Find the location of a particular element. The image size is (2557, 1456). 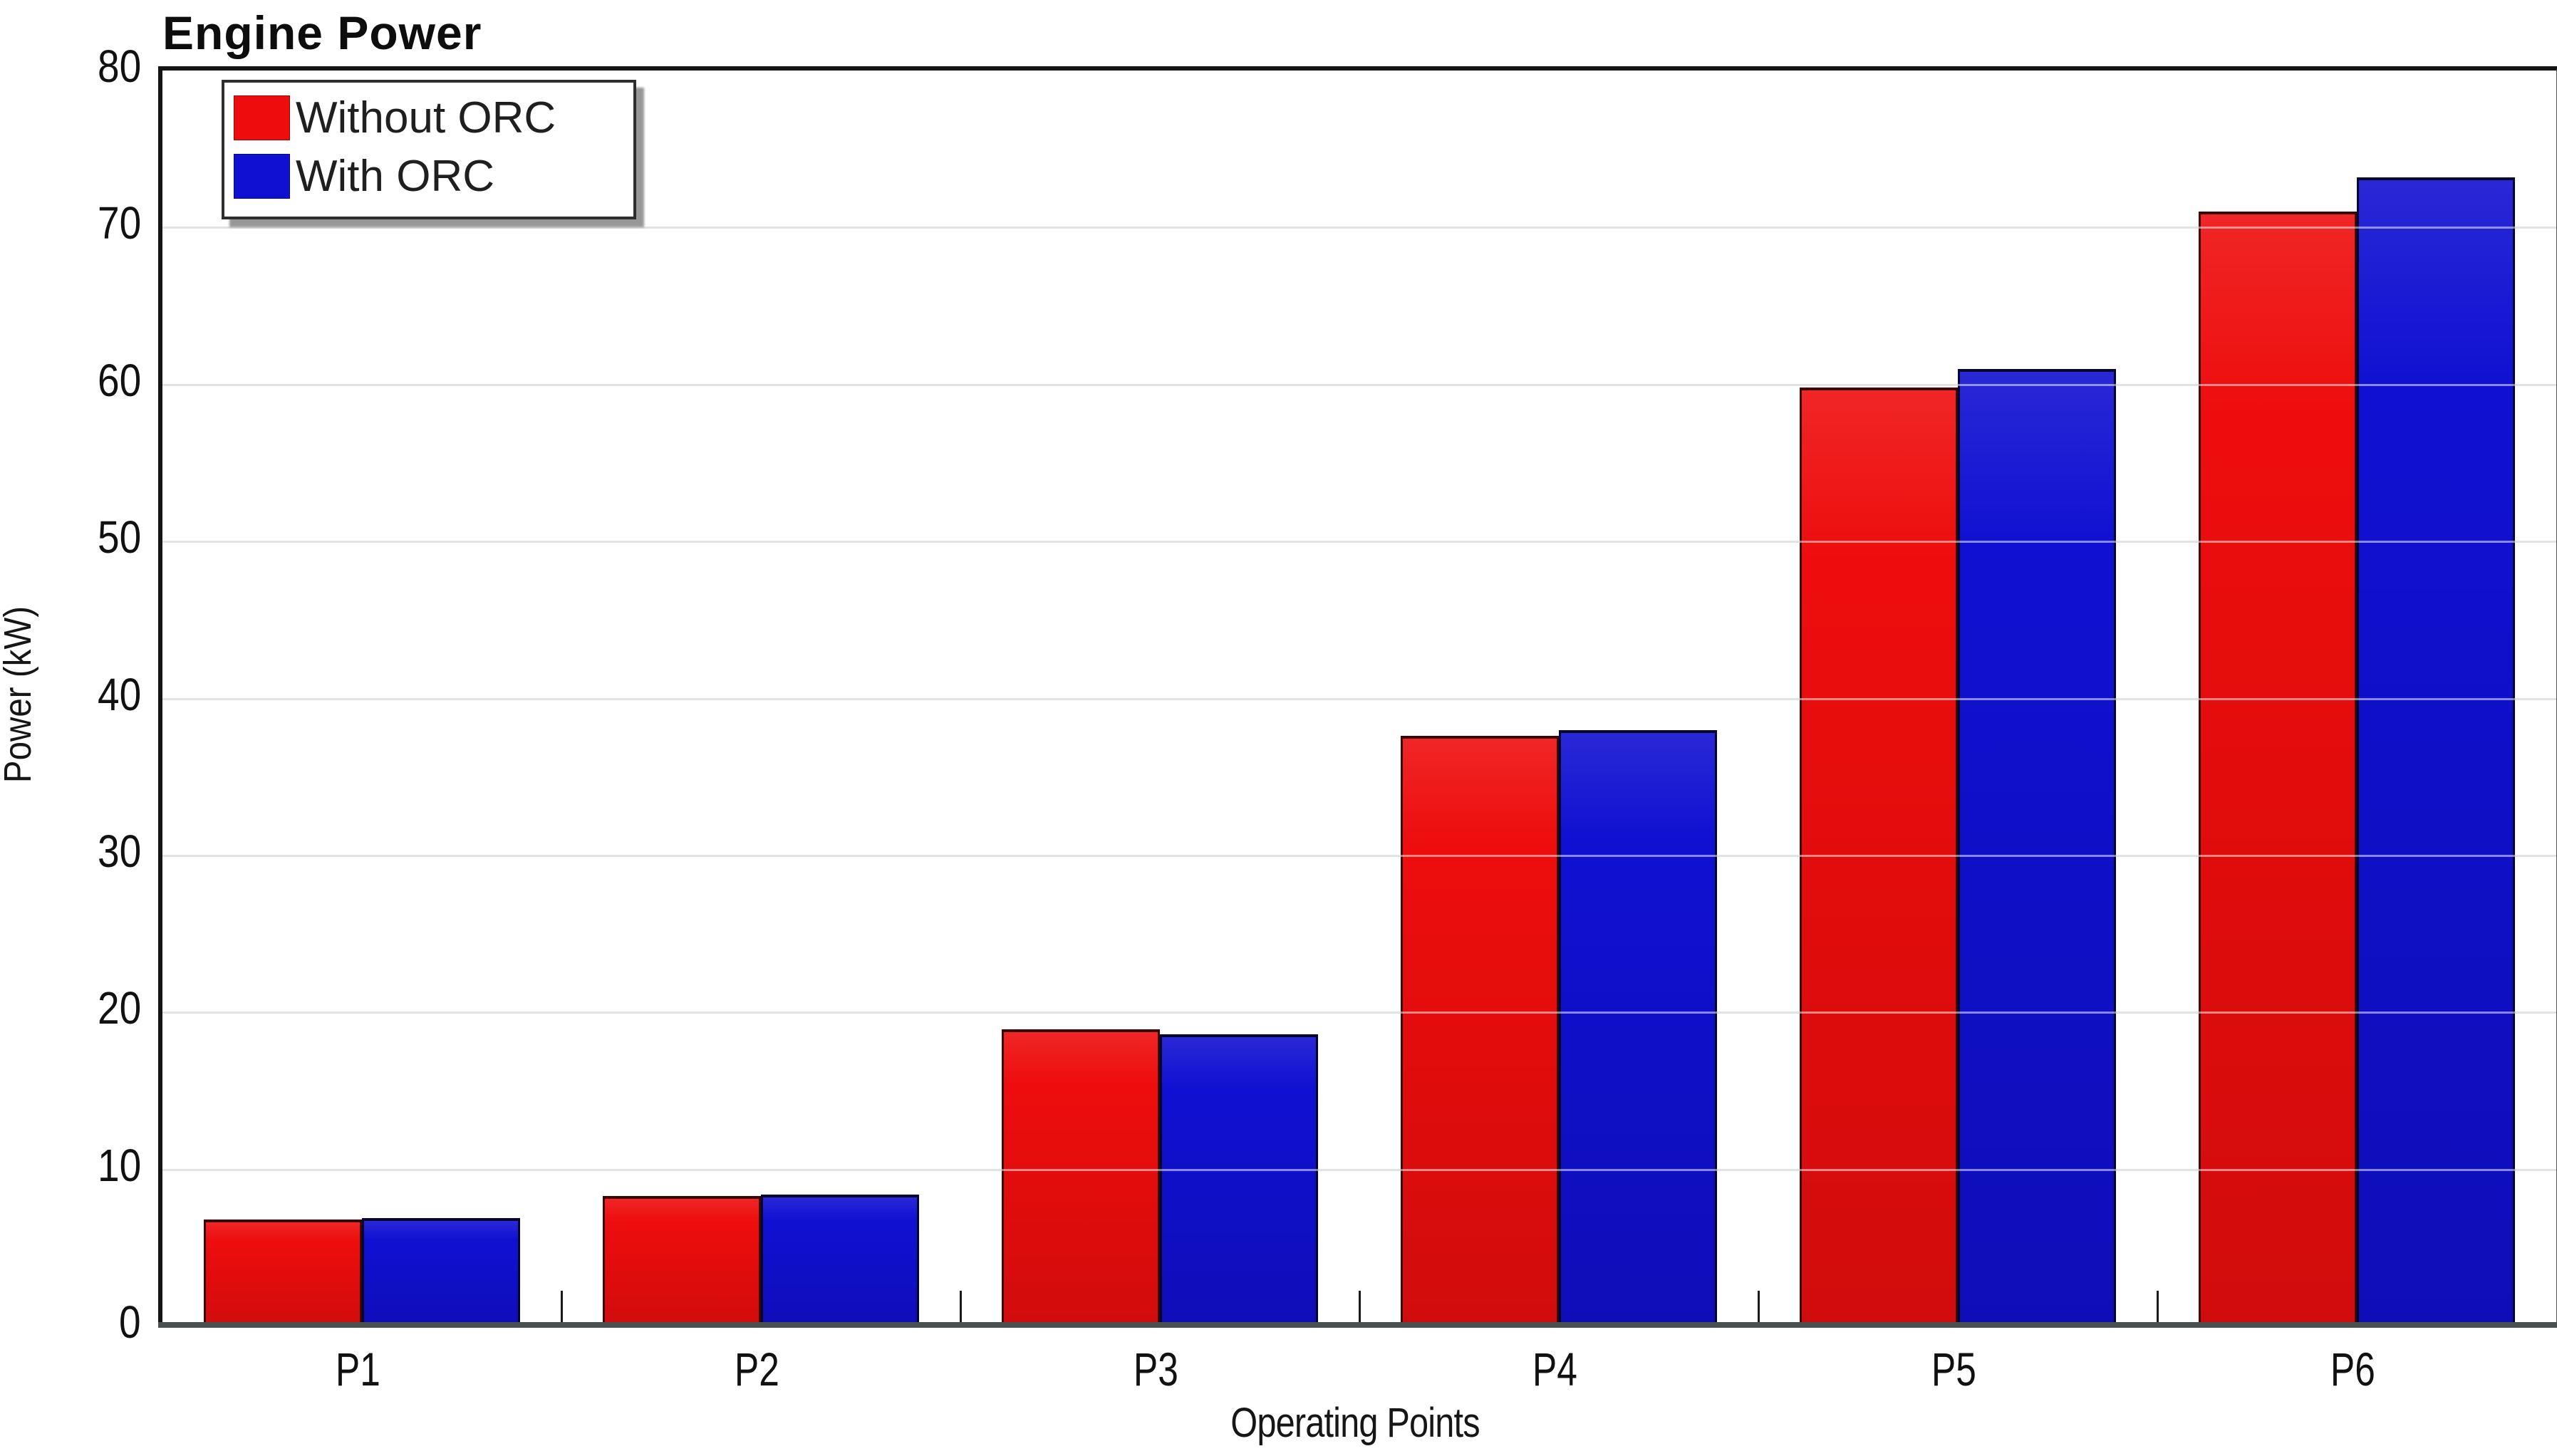

x-tick-label-P2: P2 is located at coordinates (756, 1369).